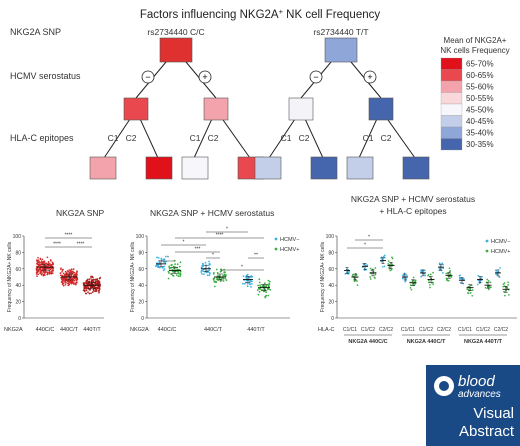 The width and height of the screenshot is (520, 446). What do you see at coordinates (501, 330) in the screenshot?
I see `panel3-subgroup-label: C2/C2` at bounding box center [501, 330].